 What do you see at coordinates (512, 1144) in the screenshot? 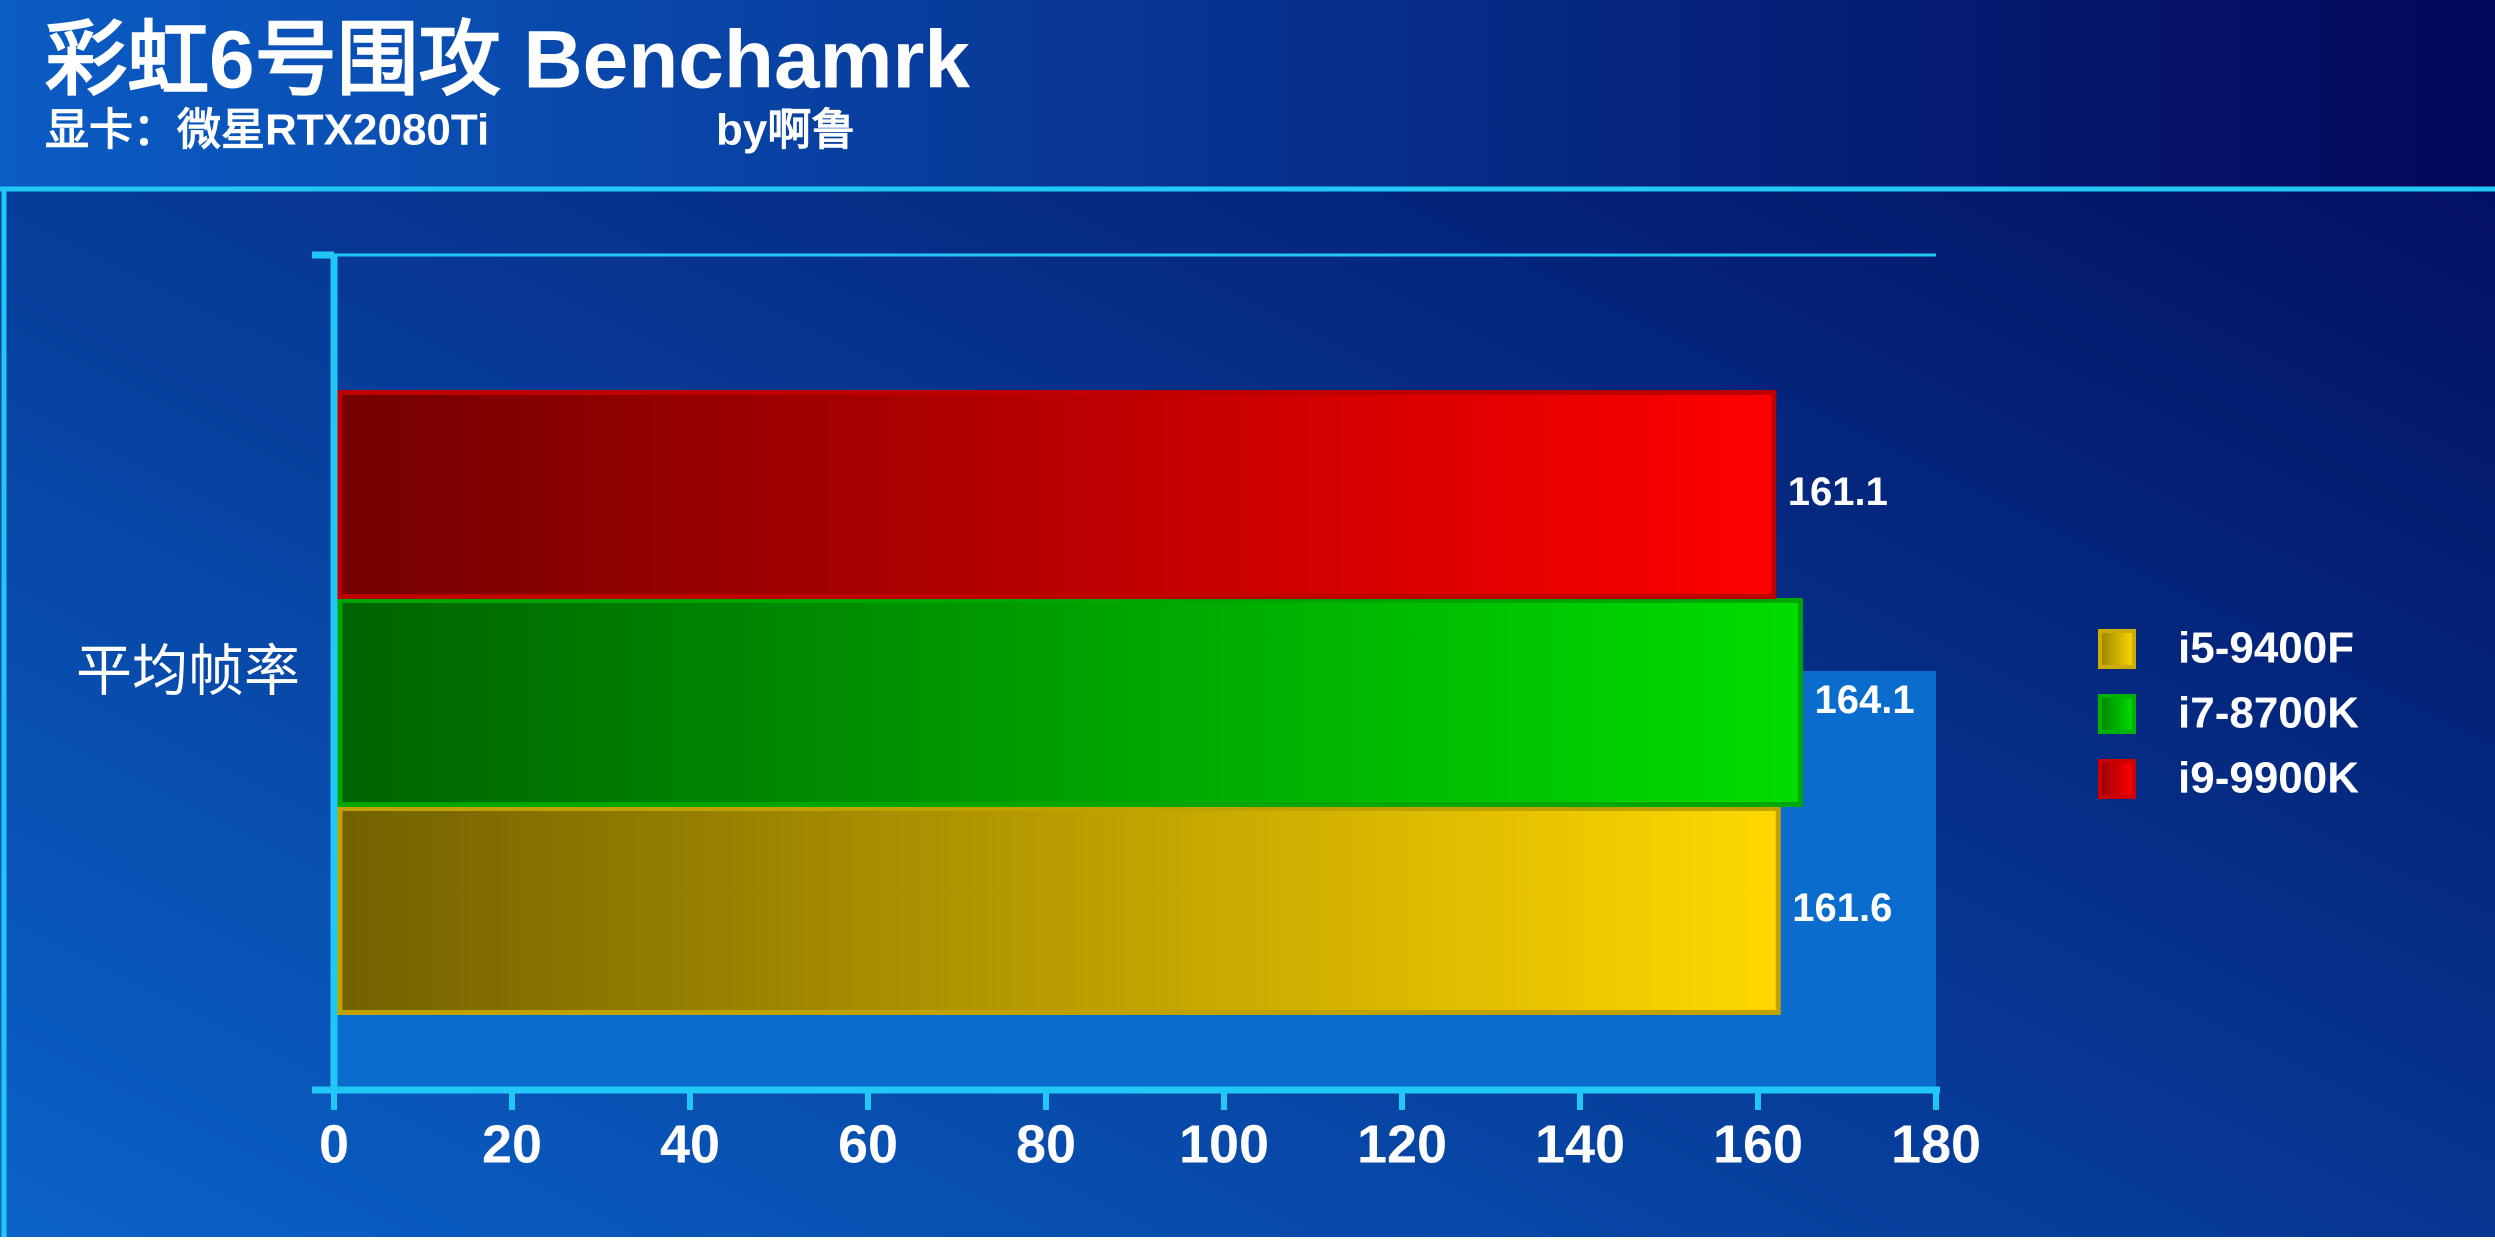
I see `x-tick-label: 20` at bounding box center [512, 1144].